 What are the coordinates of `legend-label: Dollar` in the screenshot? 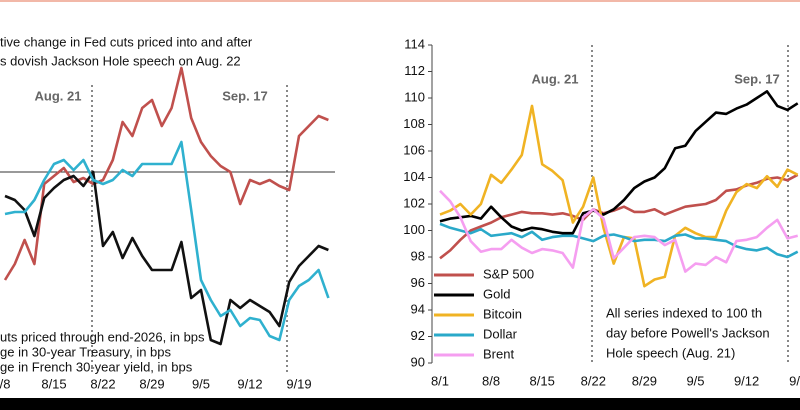 It's located at (500, 333).